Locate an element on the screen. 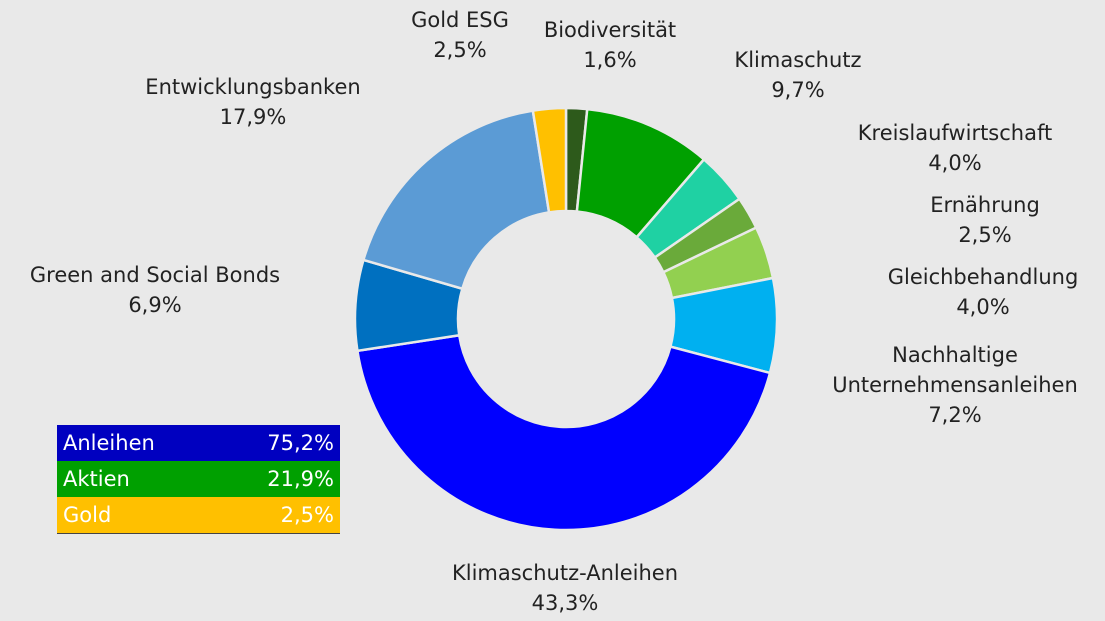 Image resolution: width=1105 pixels, height=621 pixels. category-name: Klimaschutz is located at coordinates (798, 60).